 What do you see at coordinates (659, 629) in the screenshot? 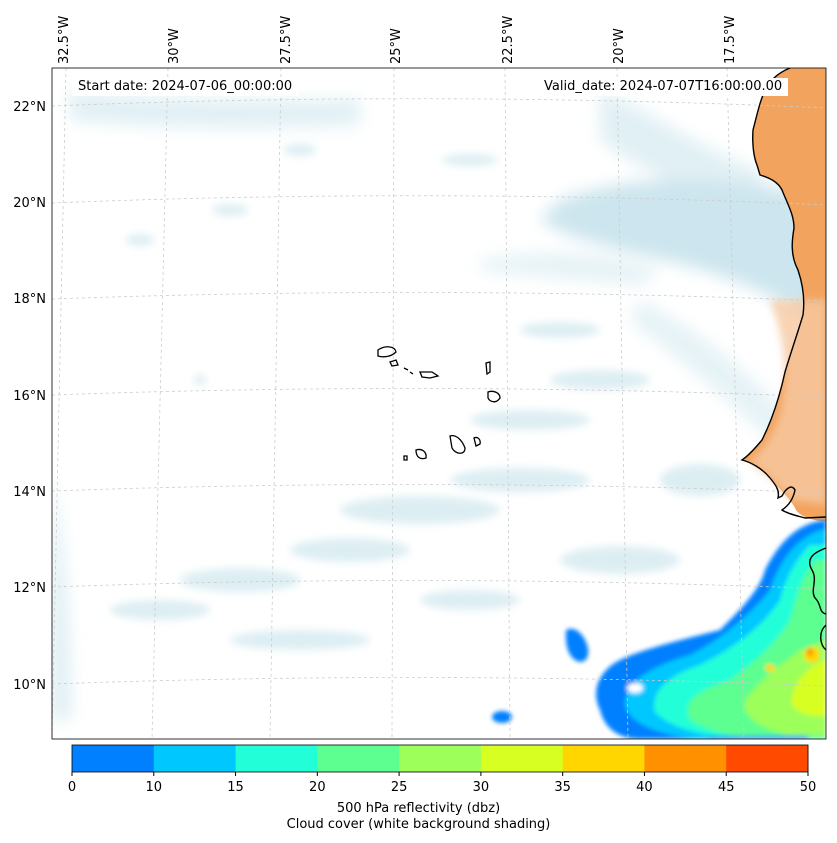
I see `reflectivity-layer` at bounding box center [659, 629].